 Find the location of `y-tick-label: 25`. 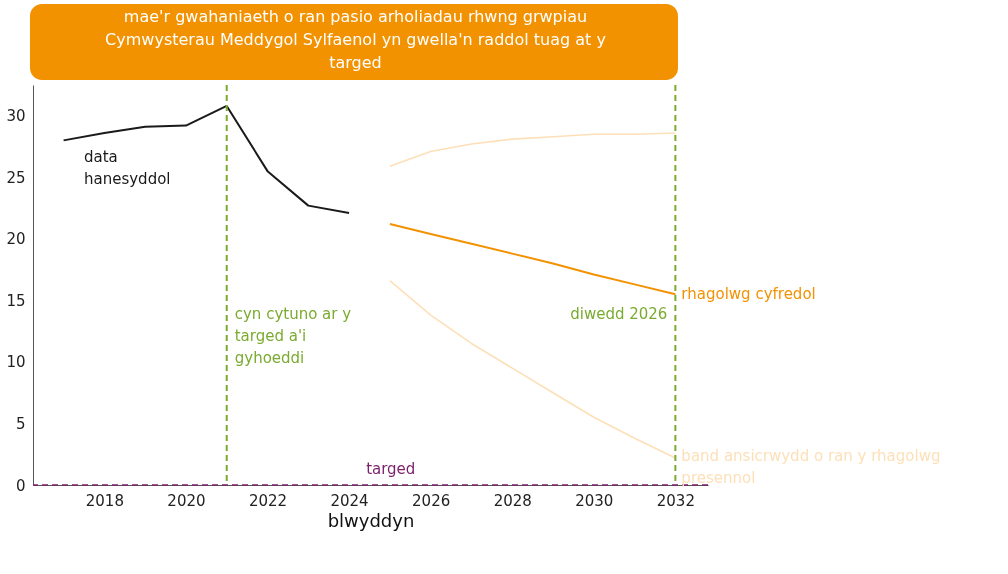

y-tick-label: 25 is located at coordinates (16, 177).